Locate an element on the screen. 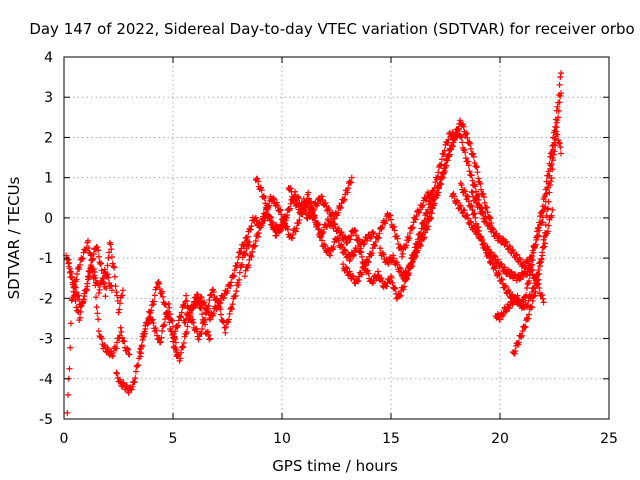 The width and height of the screenshot is (640, 480). x-tick-label: 25 is located at coordinates (609, 439).